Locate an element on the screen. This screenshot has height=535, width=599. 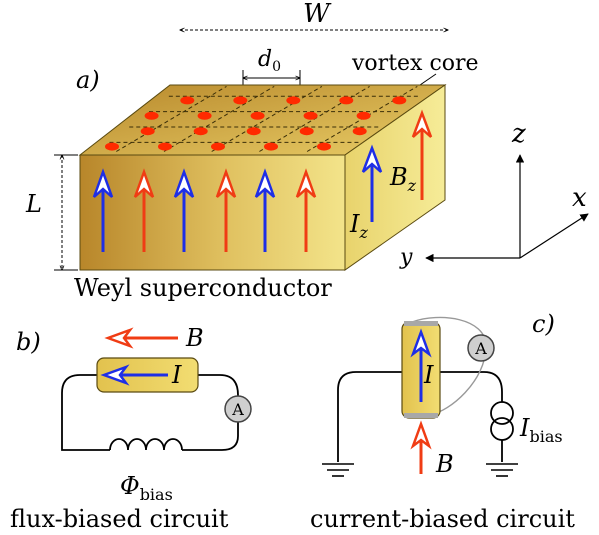
circuit-b-right-wire-bottom is located at coordinates (210, 436).